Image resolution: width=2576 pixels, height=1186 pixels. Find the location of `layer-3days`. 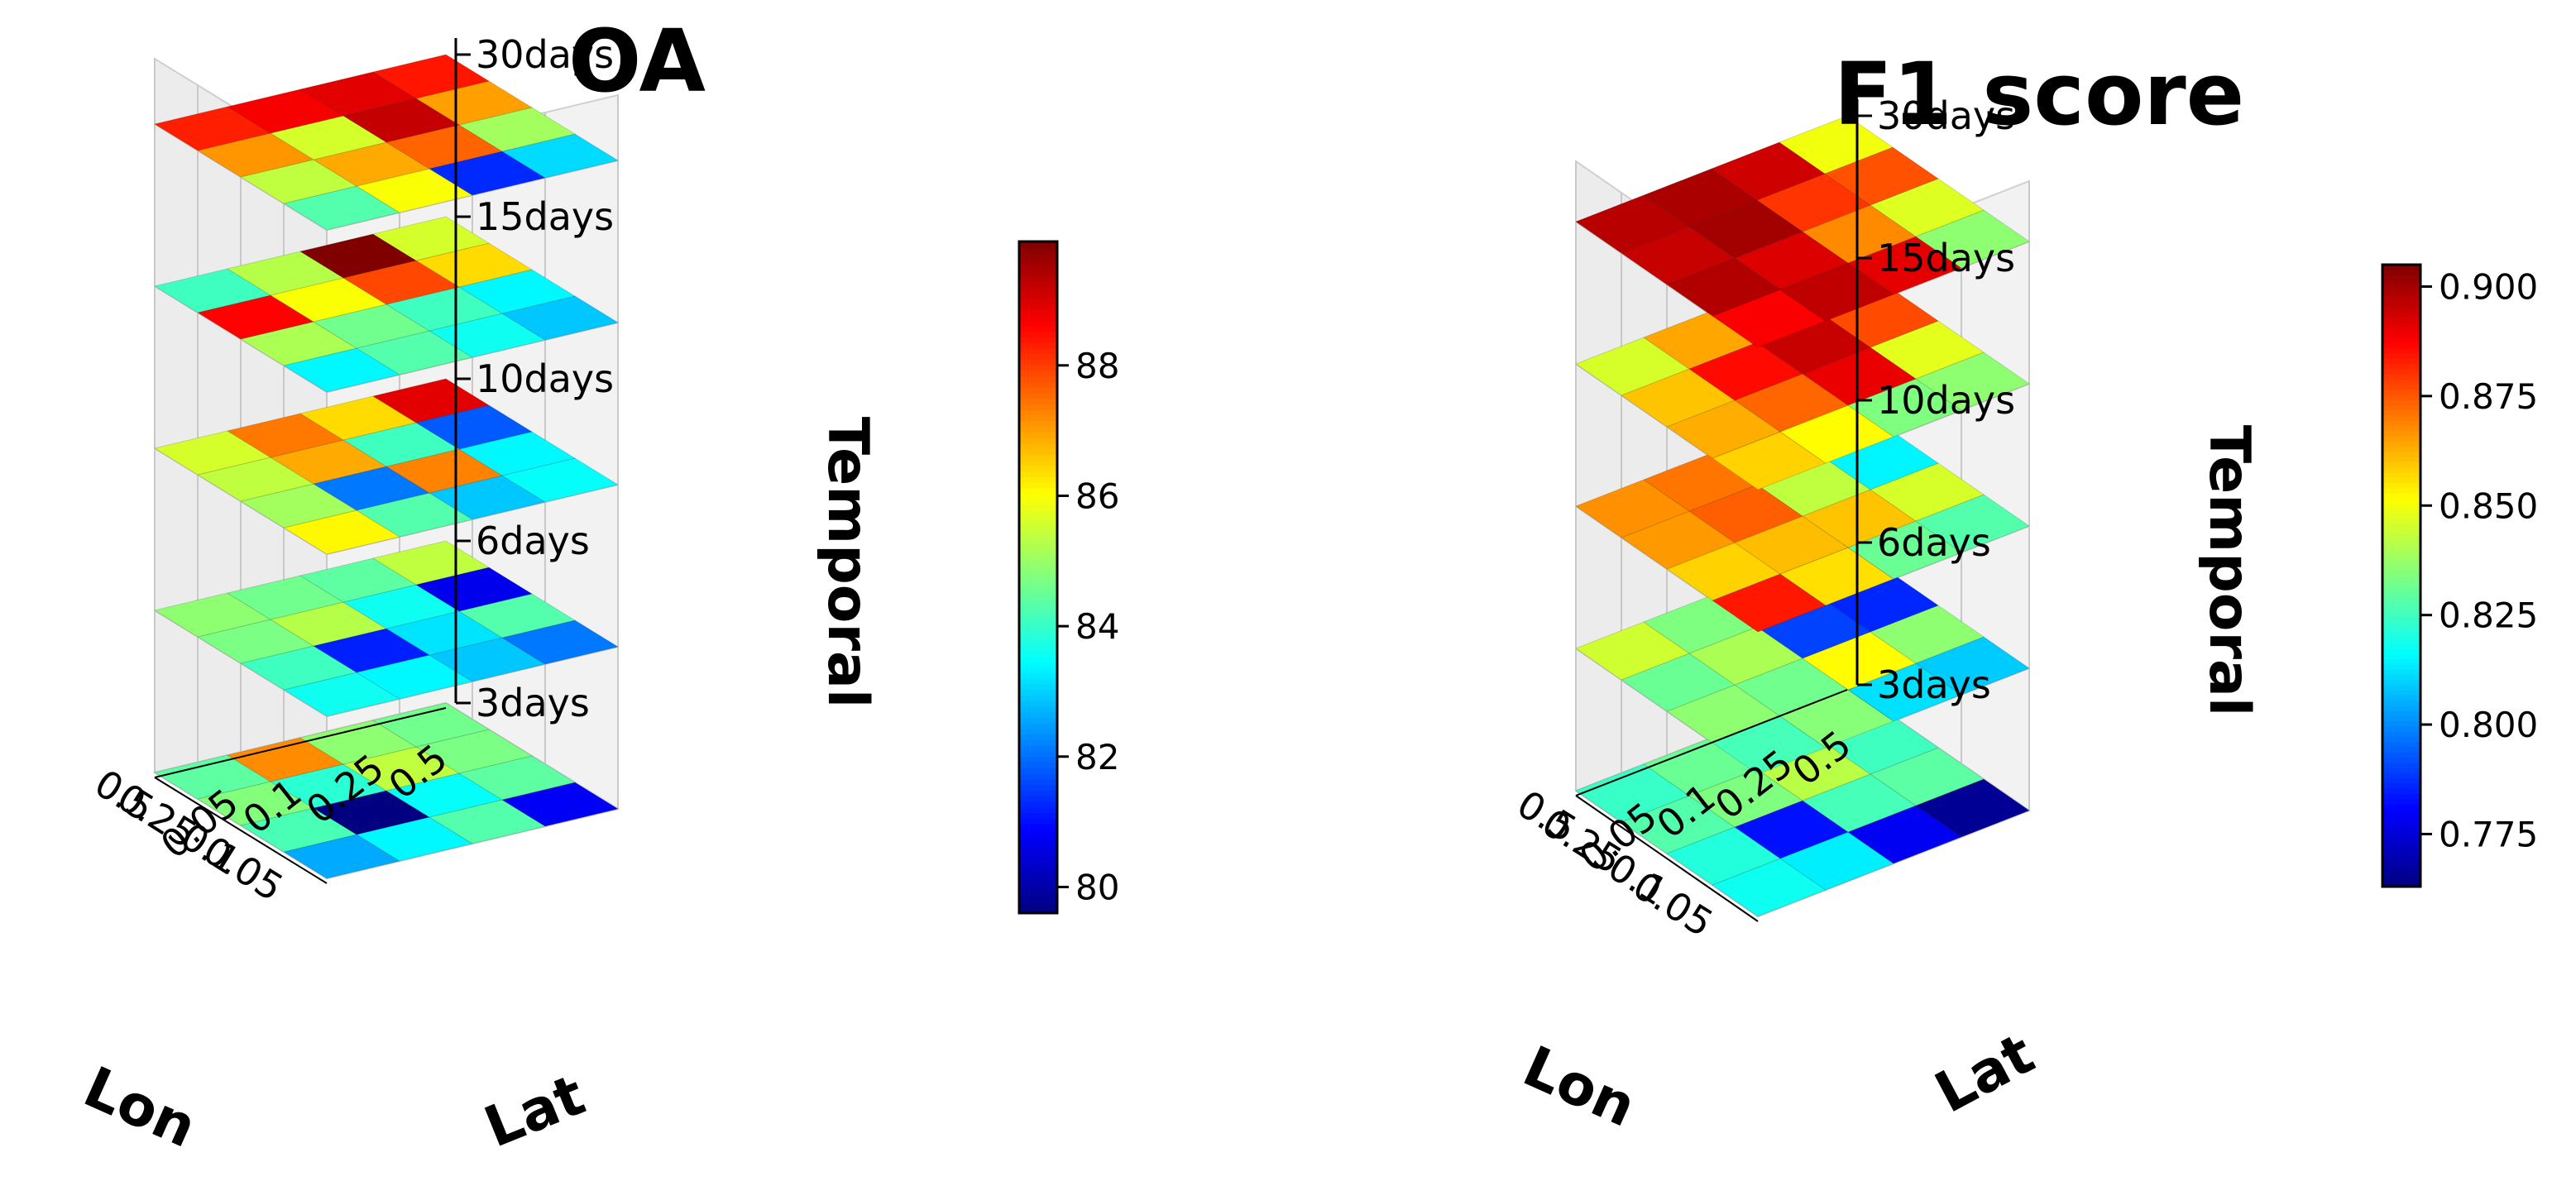

layer-3days is located at coordinates (386, 791).